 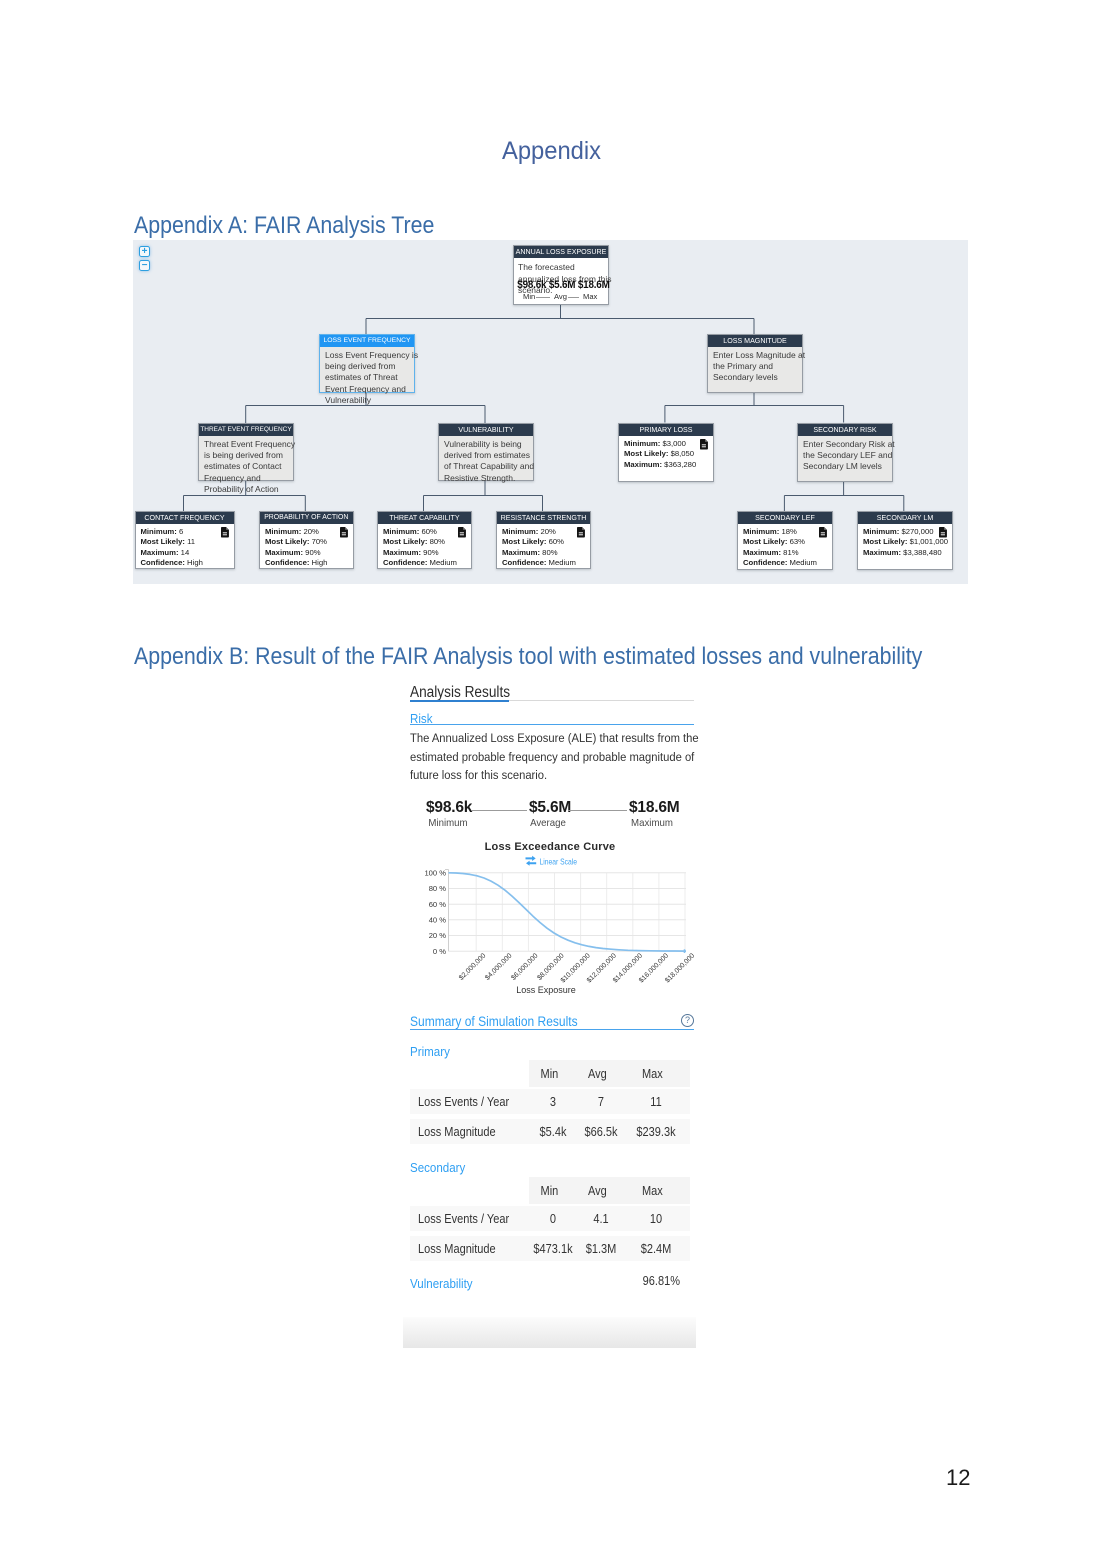 What do you see at coordinates (550, 847) in the screenshot?
I see `svg-text: Loss Exceedance Curve` at bounding box center [550, 847].